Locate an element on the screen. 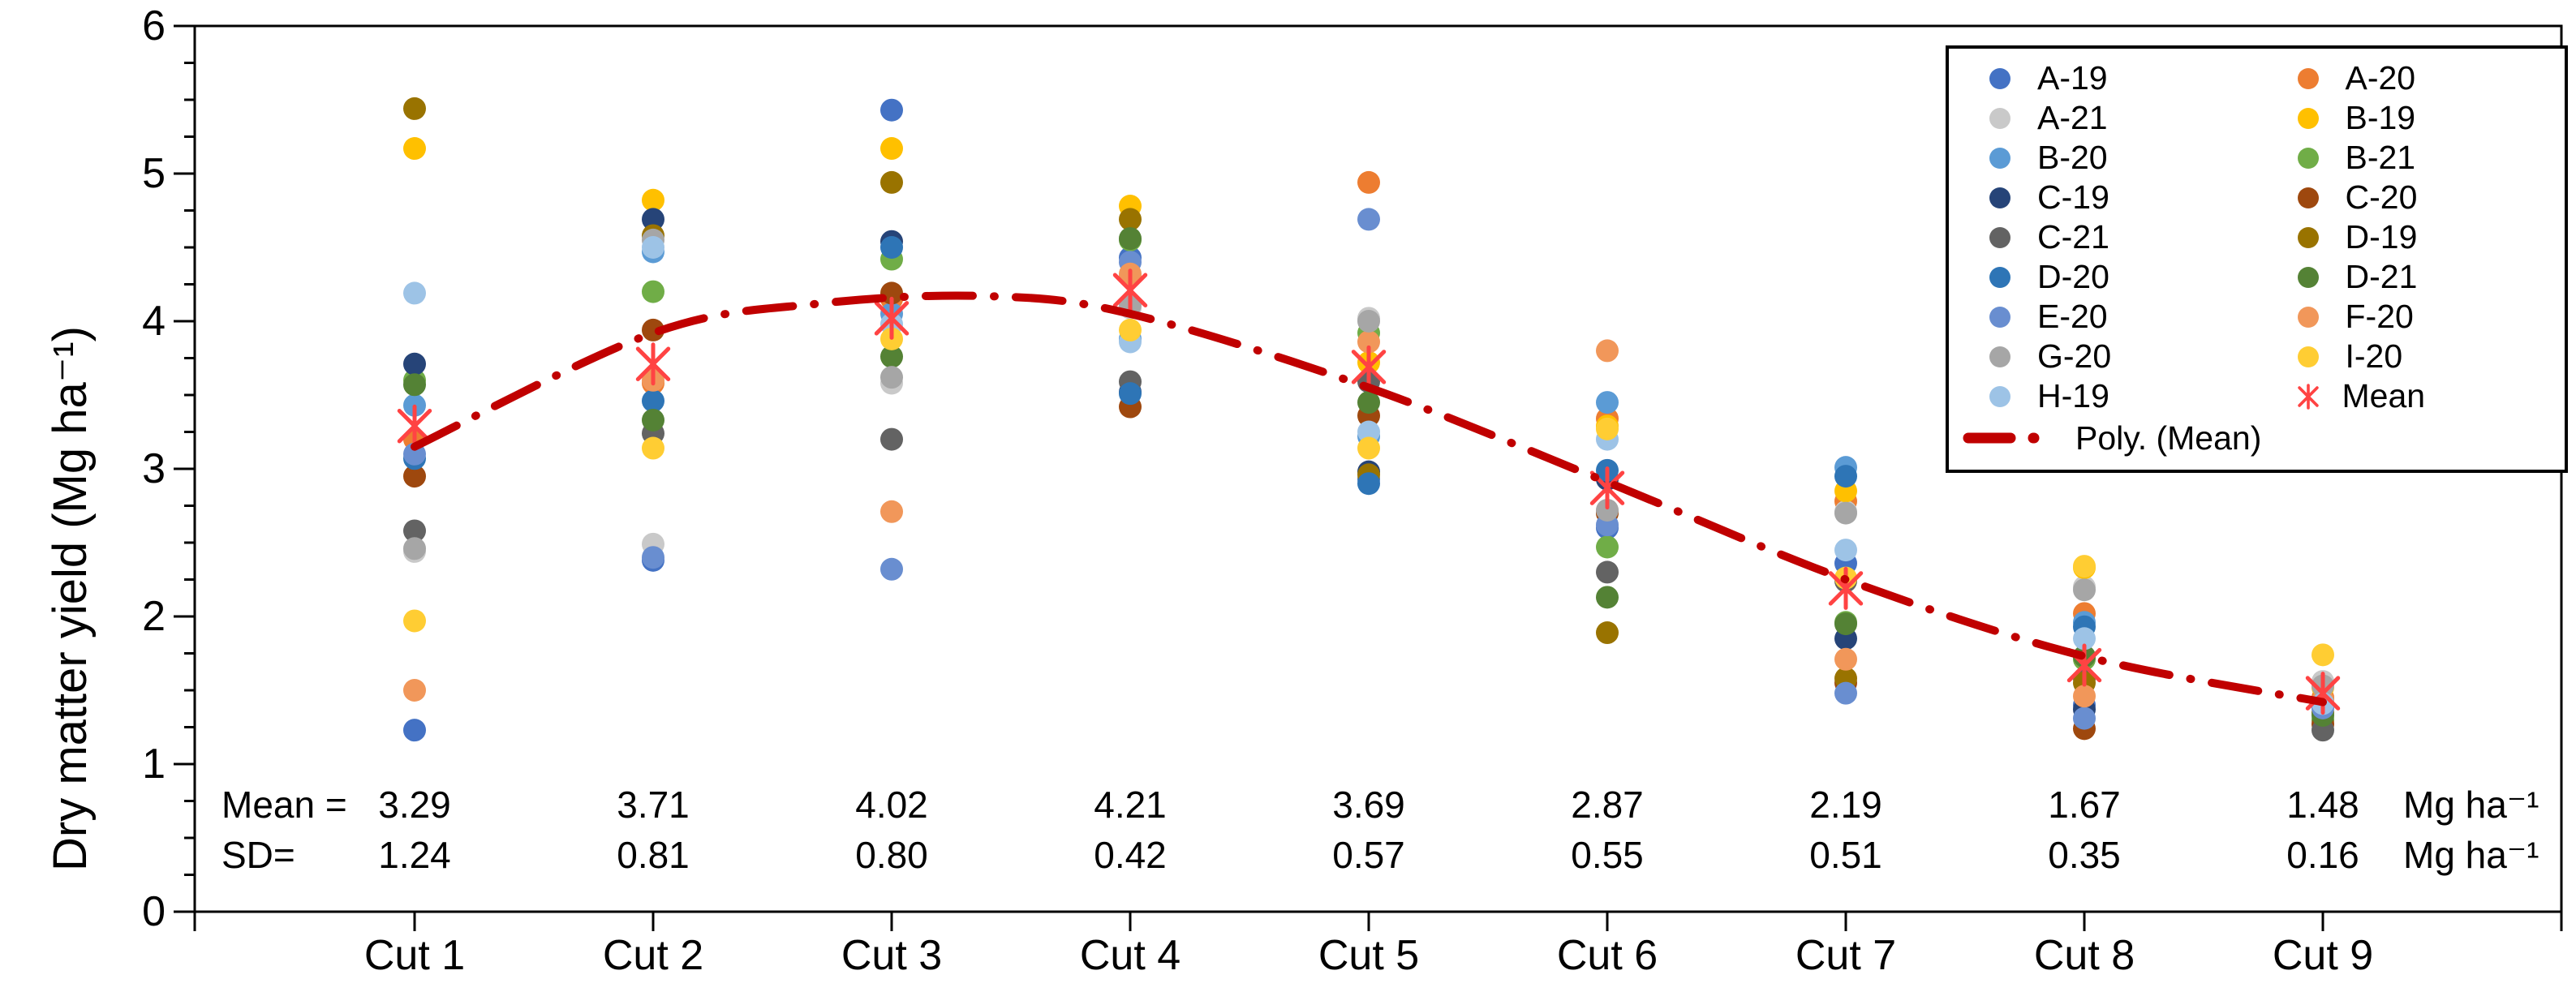 This screenshot has height=992, width=2576. dash-dot-line-icon is located at coordinates (2011, 438).